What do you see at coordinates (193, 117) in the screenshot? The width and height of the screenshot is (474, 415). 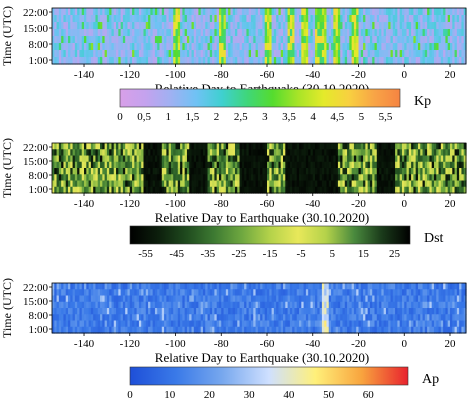 I see `colorbar-tick-label: 1,5` at bounding box center [193, 117].